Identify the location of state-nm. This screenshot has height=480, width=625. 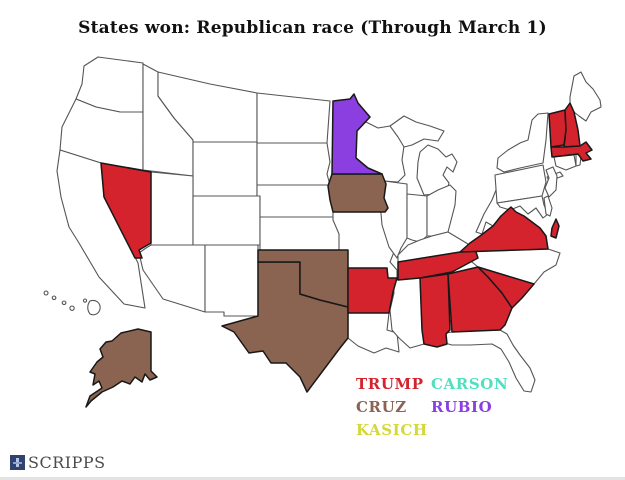
(231, 280).